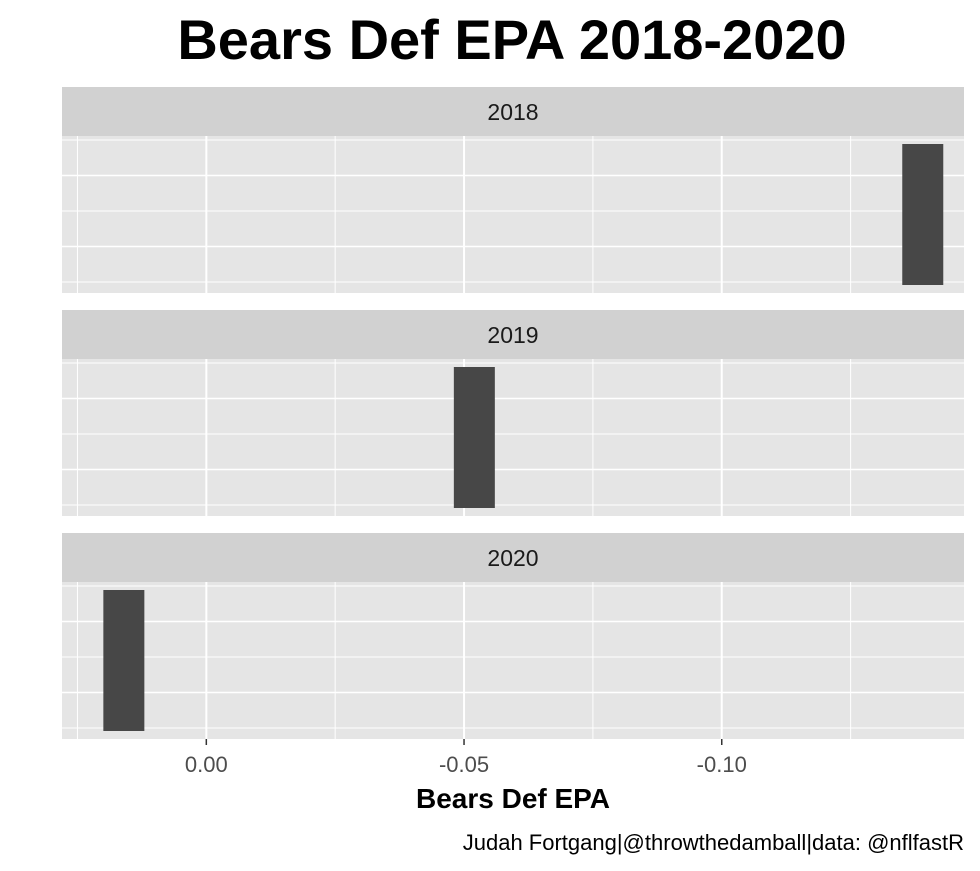 This screenshot has height=871, width=980. What do you see at coordinates (474, 437) in the screenshot?
I see `bar-2019` at bounding box center [474, 437].